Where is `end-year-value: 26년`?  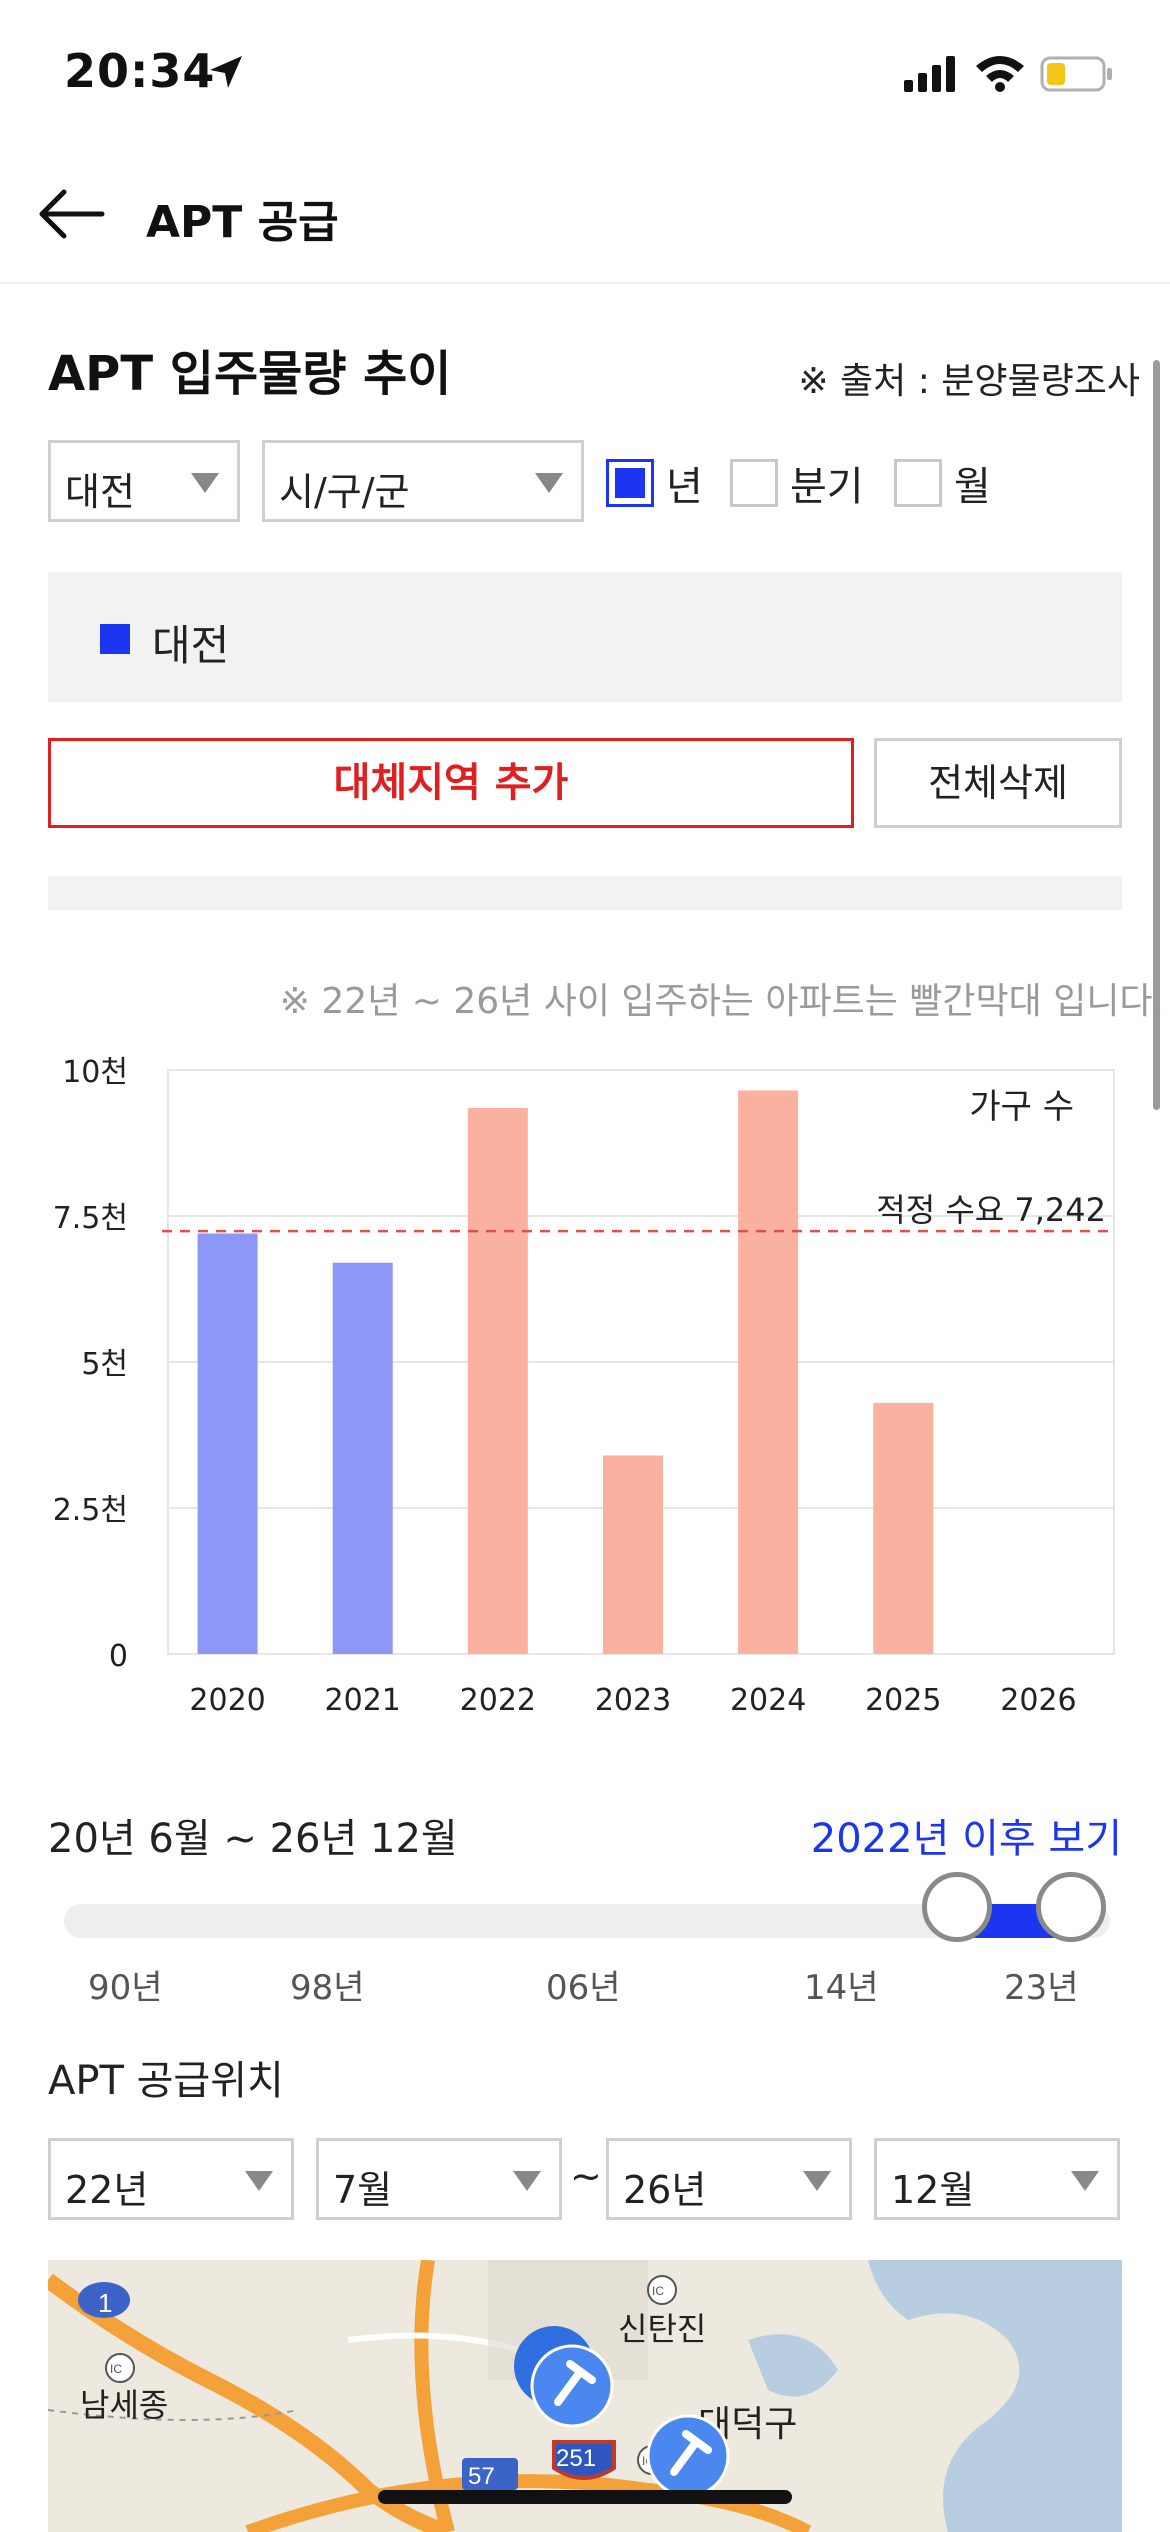 end-year-value: 26년 is located at coordinates (665, 2190).